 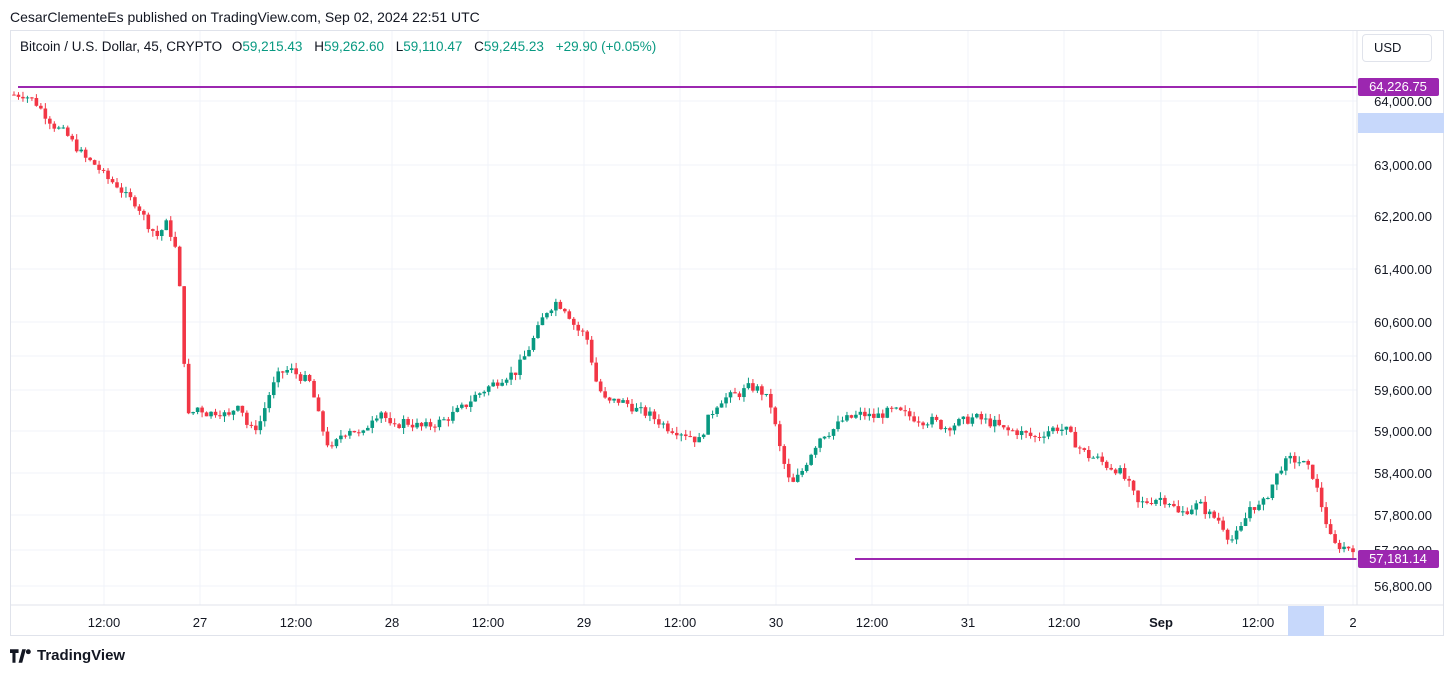 What do you see at coordinates (1352, 622) in the screenshot?
I see `x-tick-label: 2` at bounding box center [1352, 622].